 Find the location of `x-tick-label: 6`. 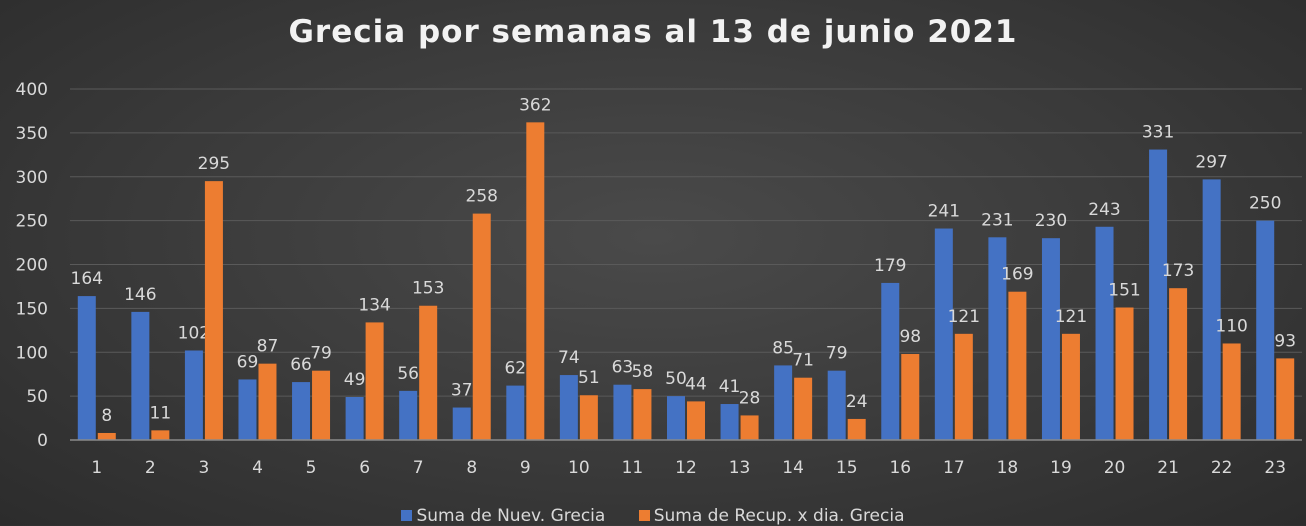

x-tick-label: 6 is located at coordinates (364, 468).